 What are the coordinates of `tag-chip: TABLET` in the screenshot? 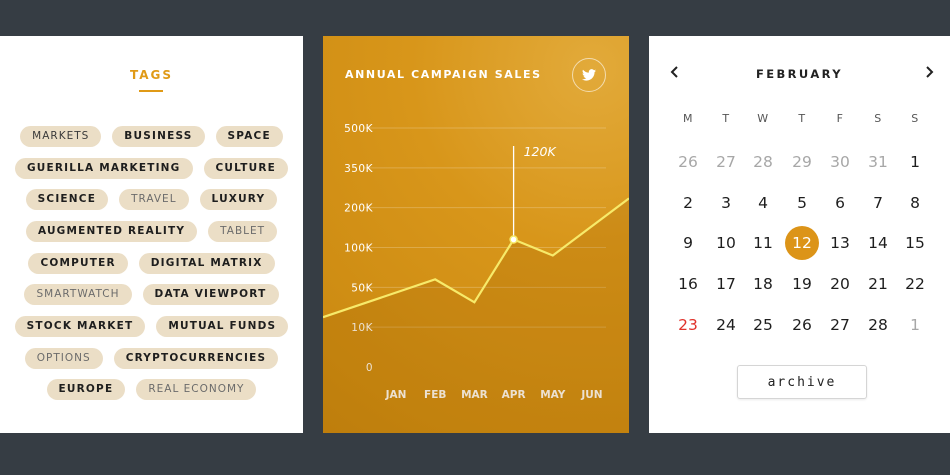 It's located at (243, 231).